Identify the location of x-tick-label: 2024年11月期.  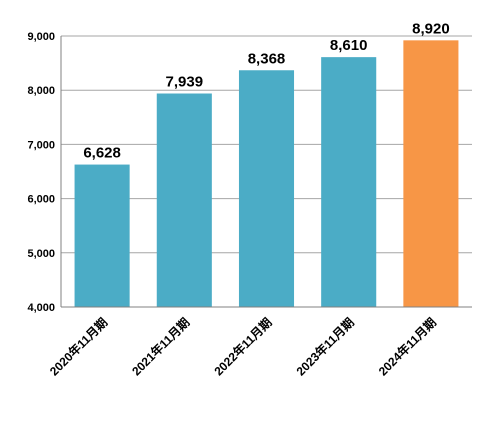
(407, 347).